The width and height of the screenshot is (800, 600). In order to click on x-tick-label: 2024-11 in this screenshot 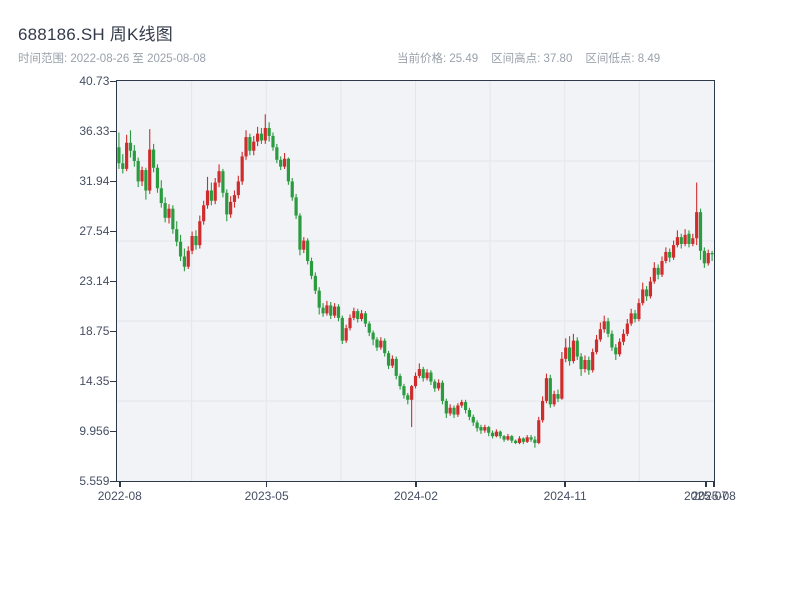, I will do `click(565, 496)`.